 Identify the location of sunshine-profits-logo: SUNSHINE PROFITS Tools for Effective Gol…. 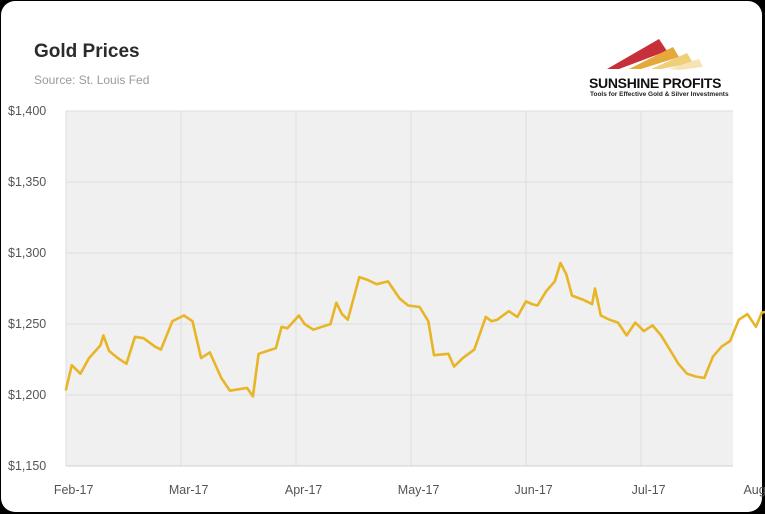
(664, 67).